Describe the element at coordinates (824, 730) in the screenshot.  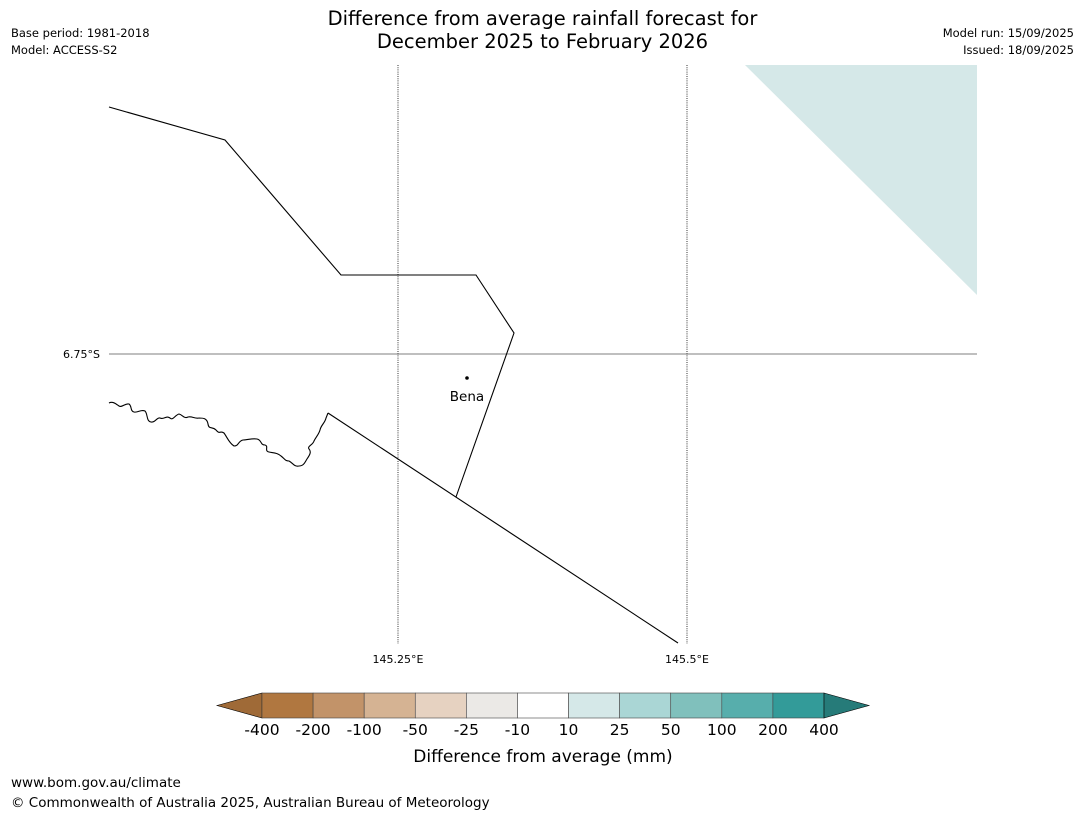
I see `colorbar-tick-label: 400` at that location.